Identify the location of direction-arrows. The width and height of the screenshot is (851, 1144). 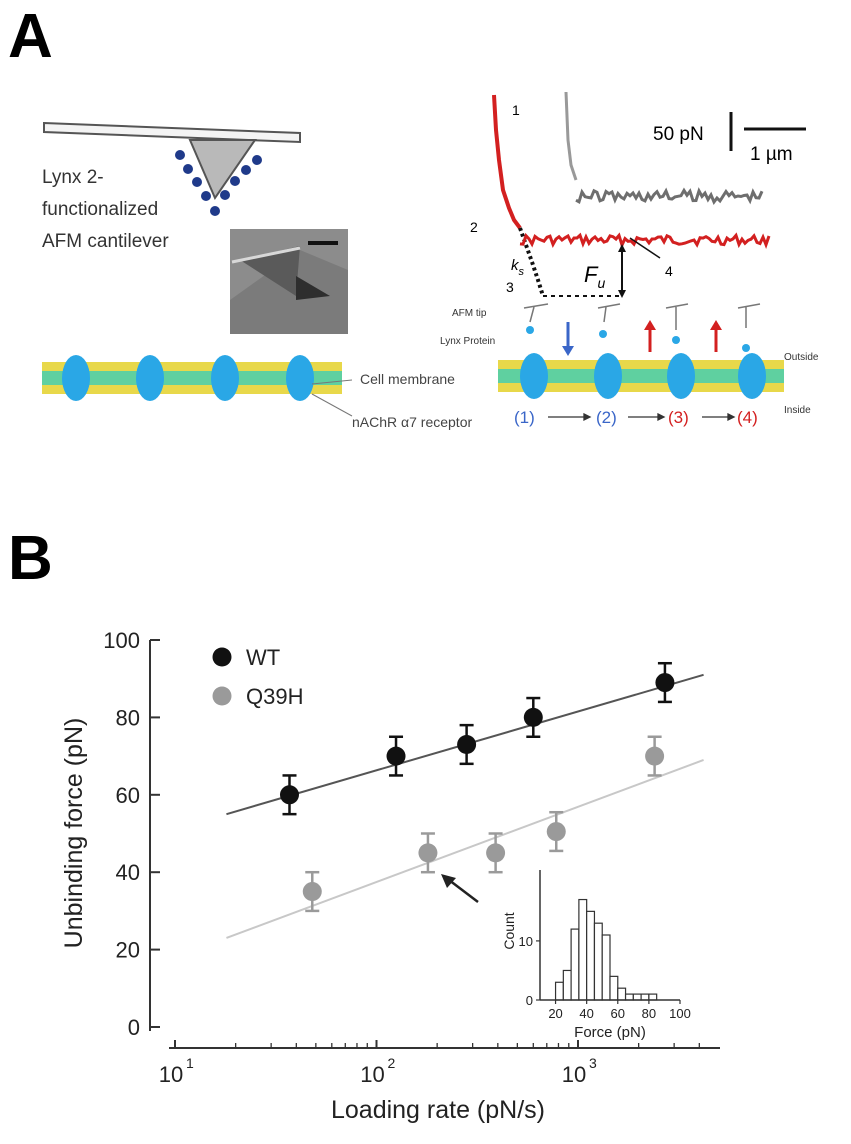
(642, 338).